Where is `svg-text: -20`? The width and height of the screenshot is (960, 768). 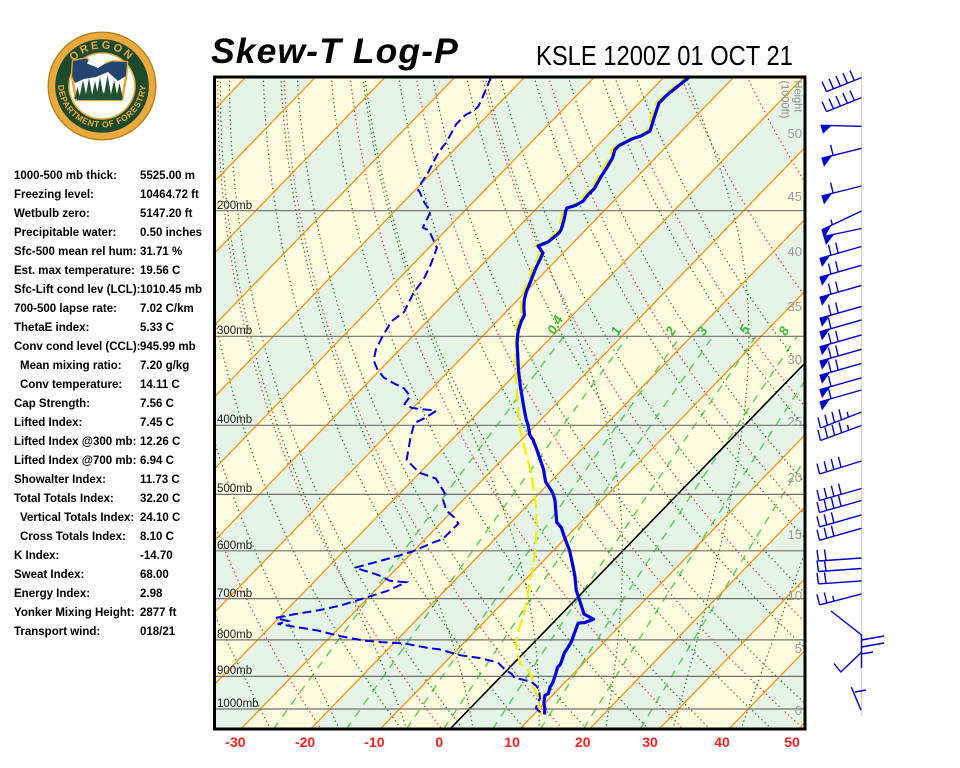 svg-text: -20 is located at coordinates (305, 742).